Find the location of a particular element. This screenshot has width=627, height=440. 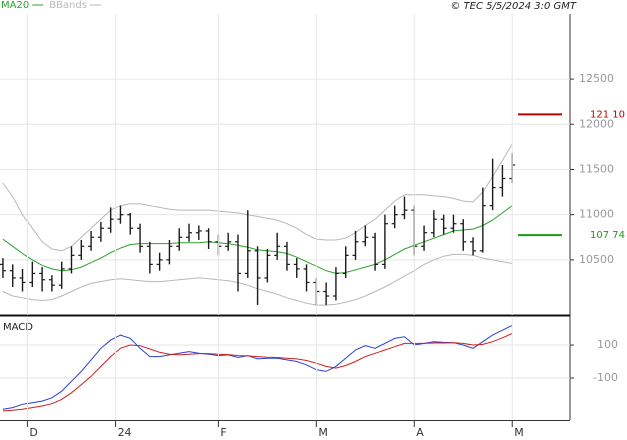

level-label: 121 10 is located at coordinates (607, 114).